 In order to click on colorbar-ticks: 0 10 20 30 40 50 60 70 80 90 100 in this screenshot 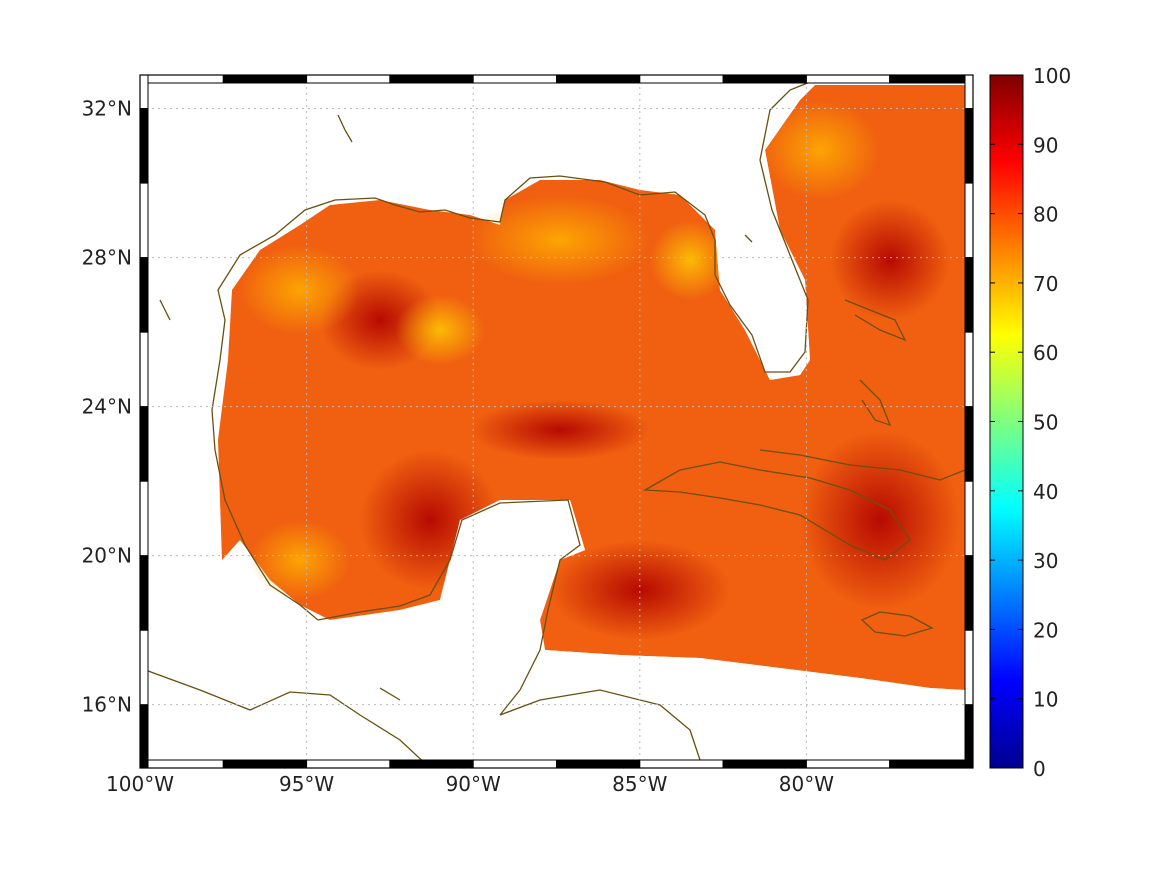, I will do `click(1030, 422)`.